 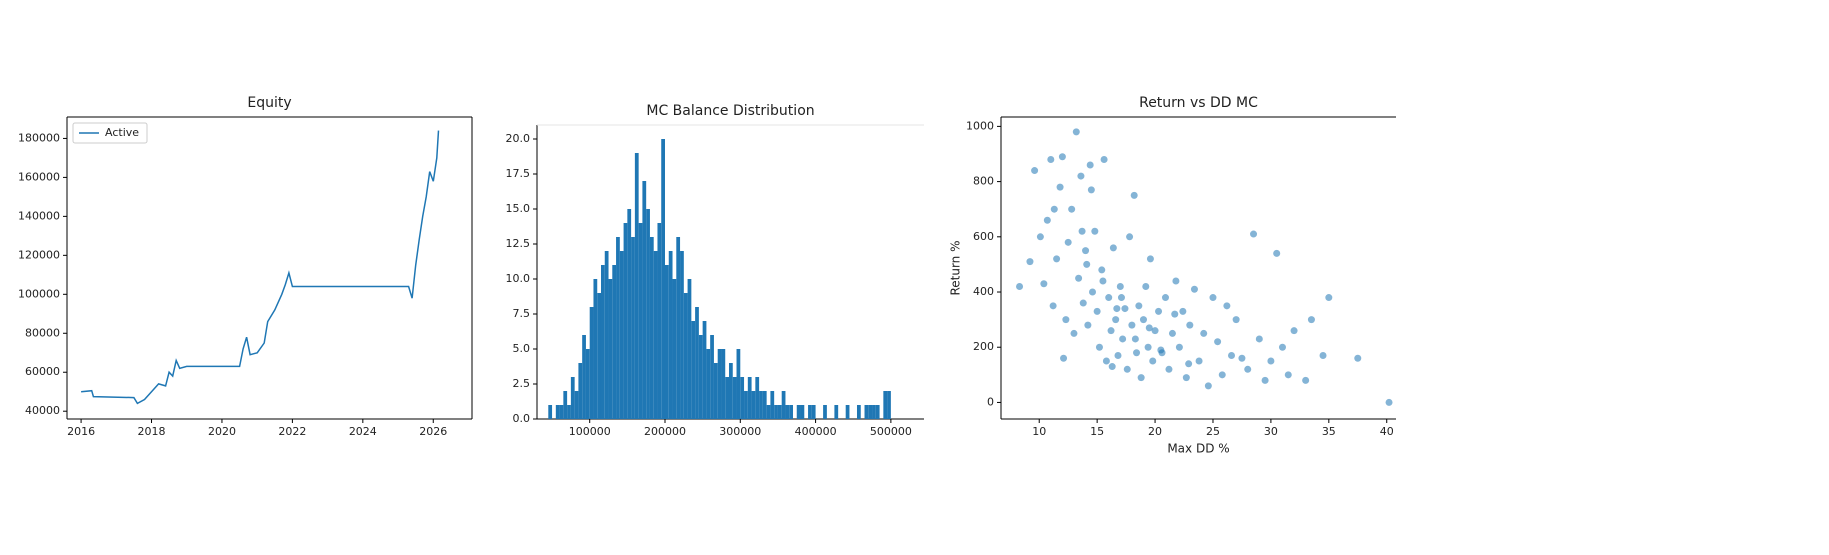 I want to click on x-tick-label: 10, so click(x=1039, y=431).